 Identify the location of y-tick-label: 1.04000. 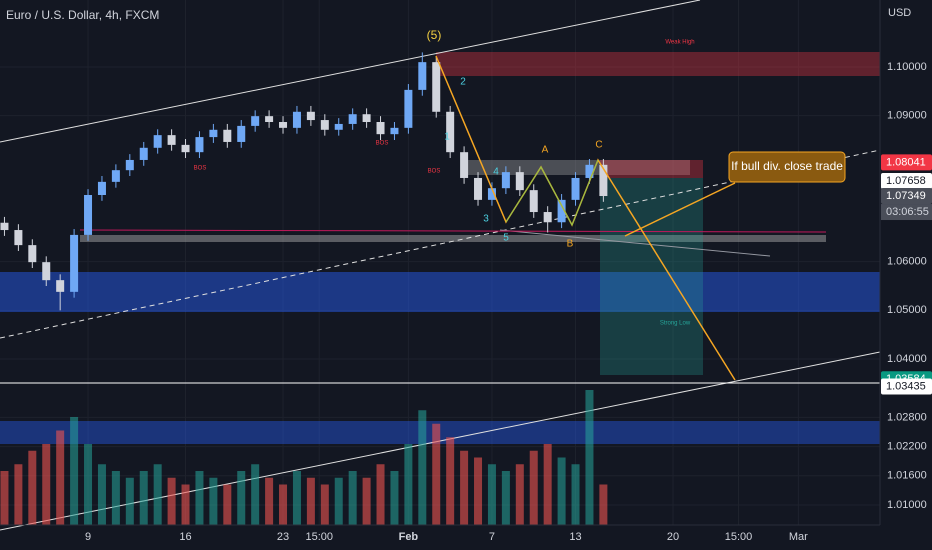
(907, 359).